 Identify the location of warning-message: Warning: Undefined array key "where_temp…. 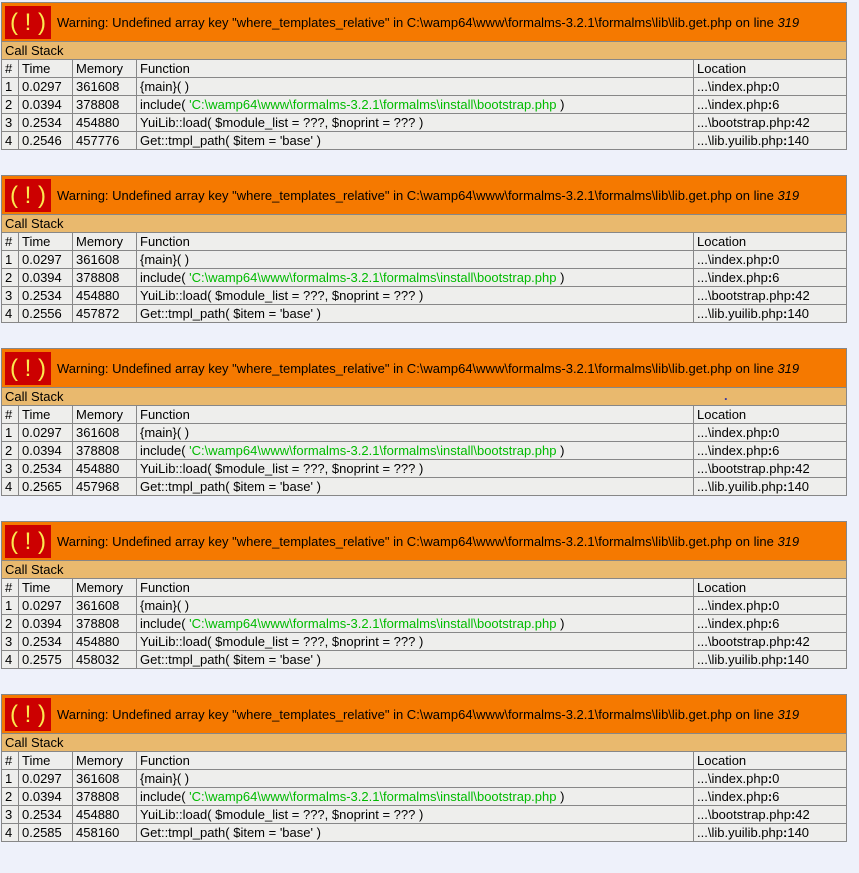
(428, 195).